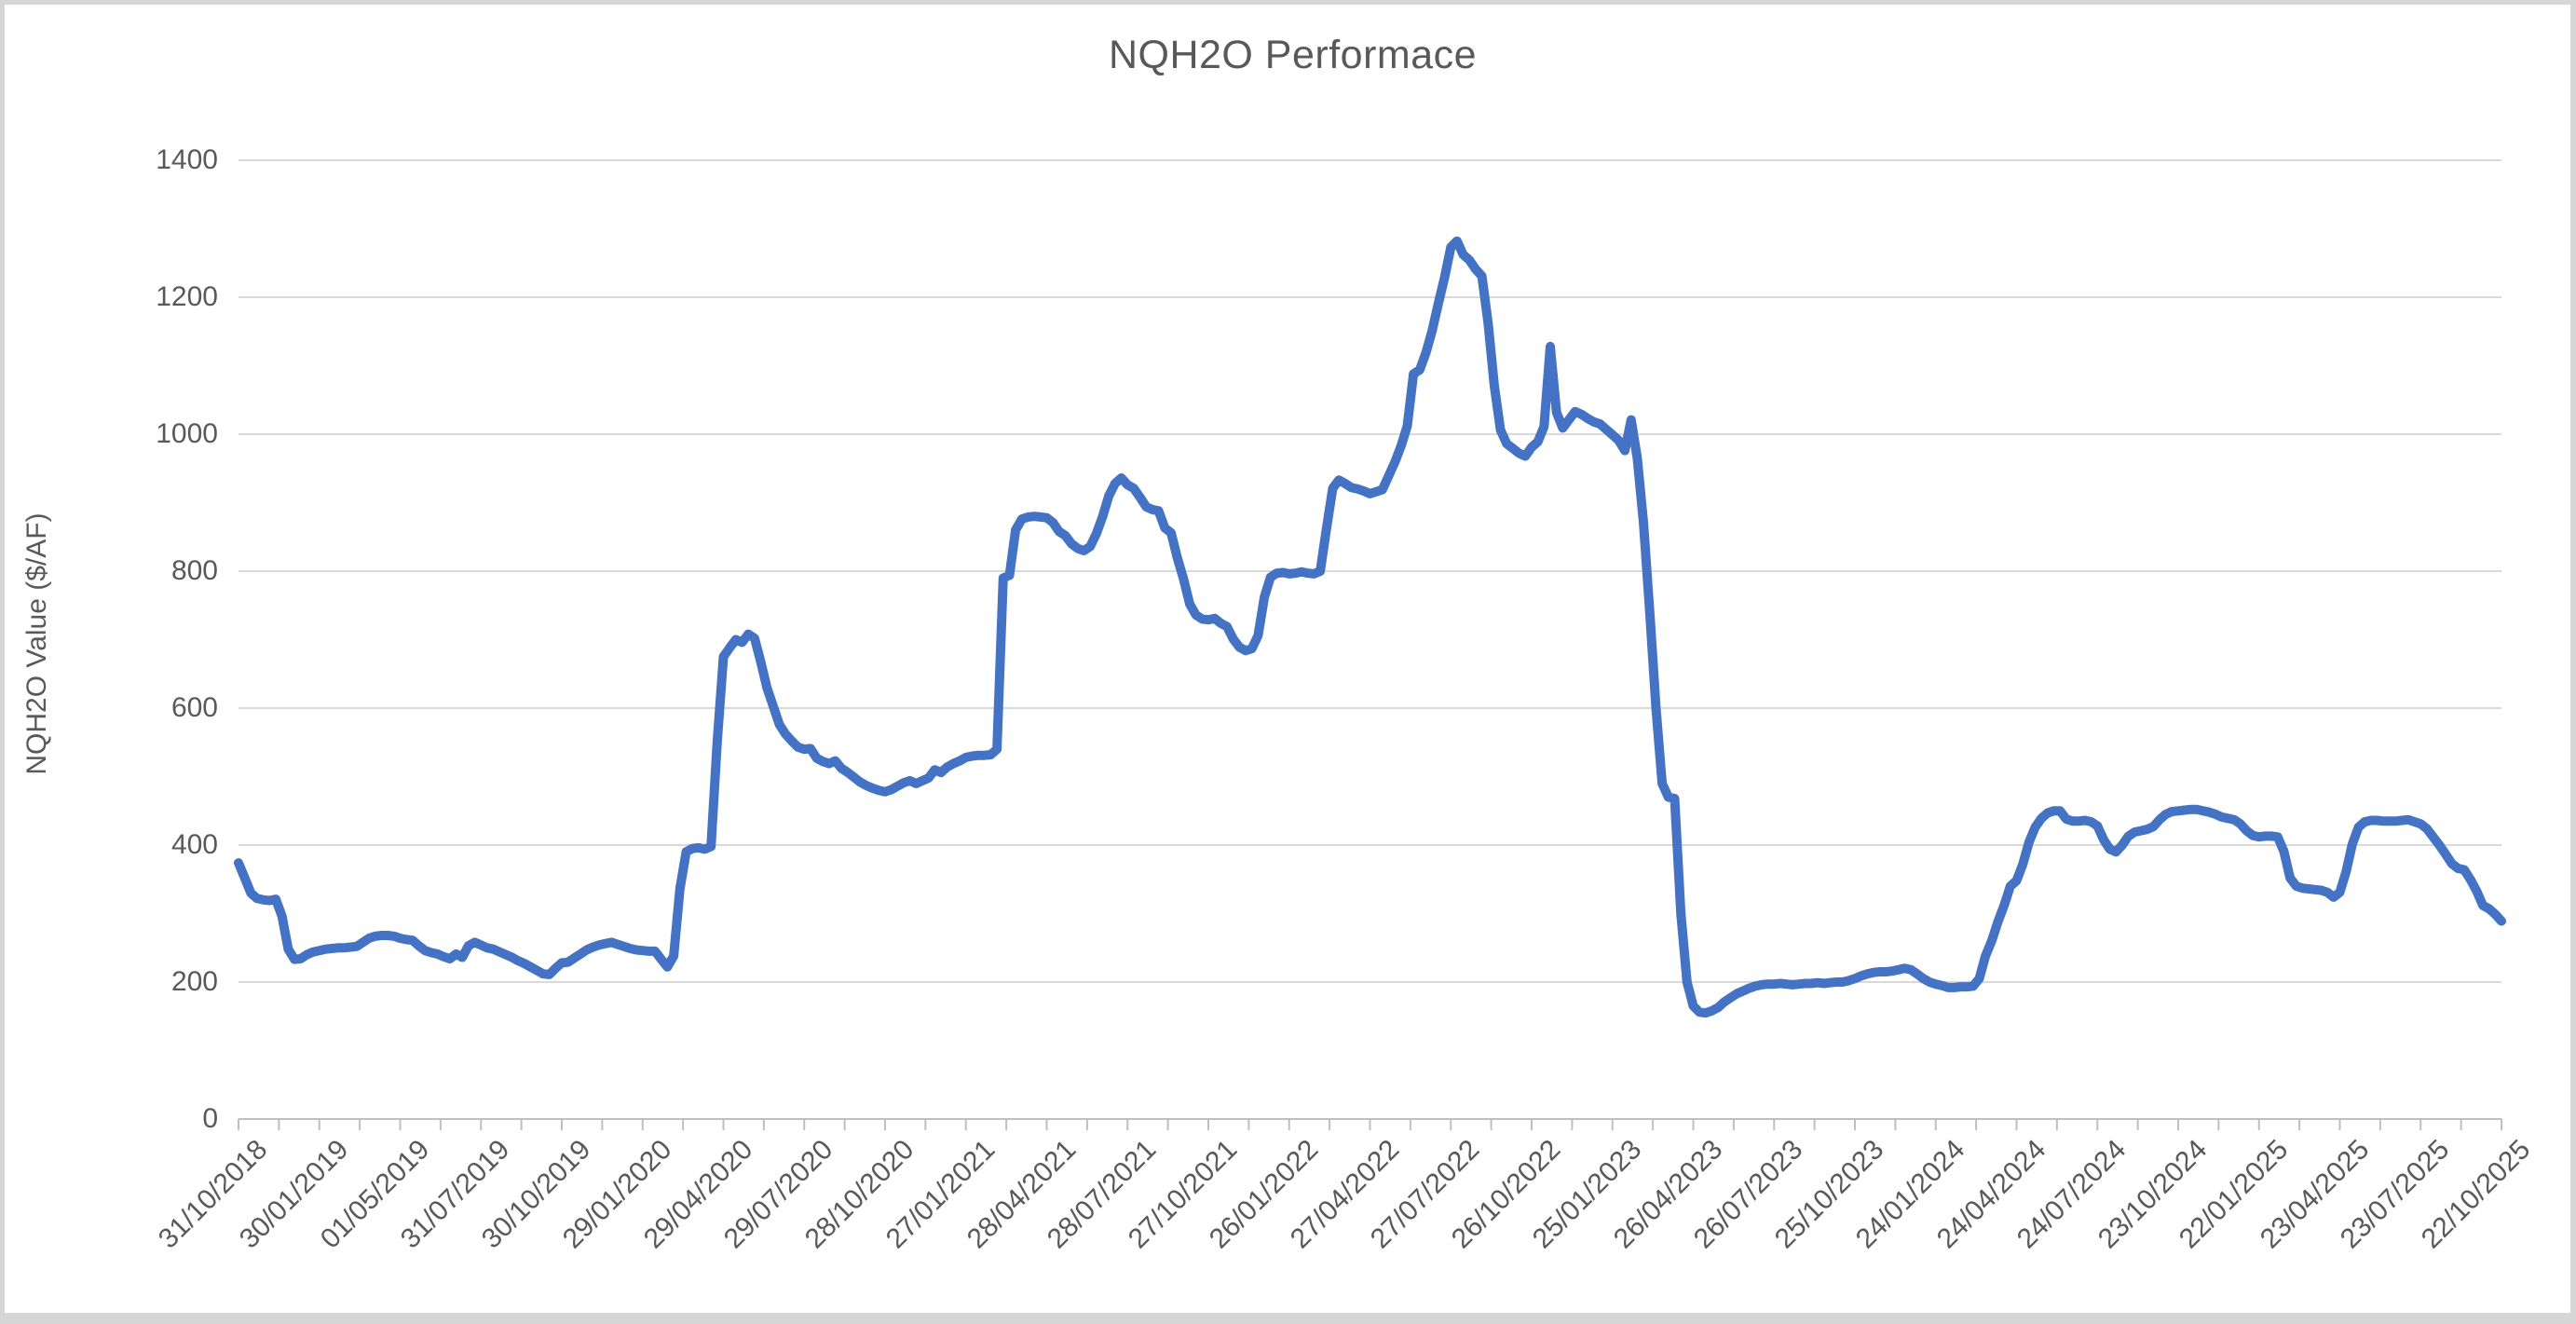  I want to click on y-tick-label: 1400, so click(187, 159).